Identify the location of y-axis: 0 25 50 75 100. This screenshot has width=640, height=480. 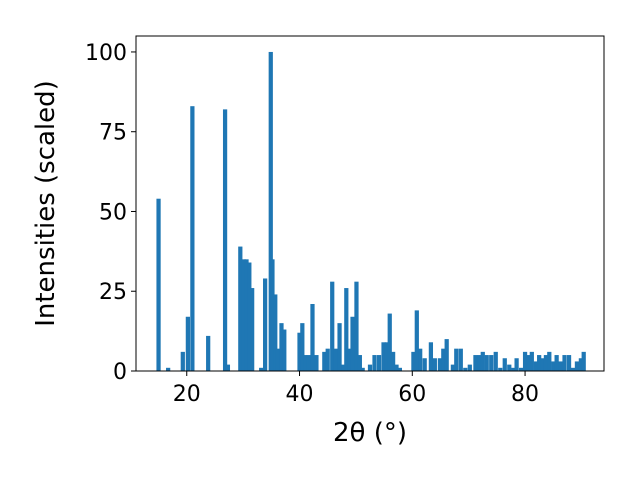
(110, 213).